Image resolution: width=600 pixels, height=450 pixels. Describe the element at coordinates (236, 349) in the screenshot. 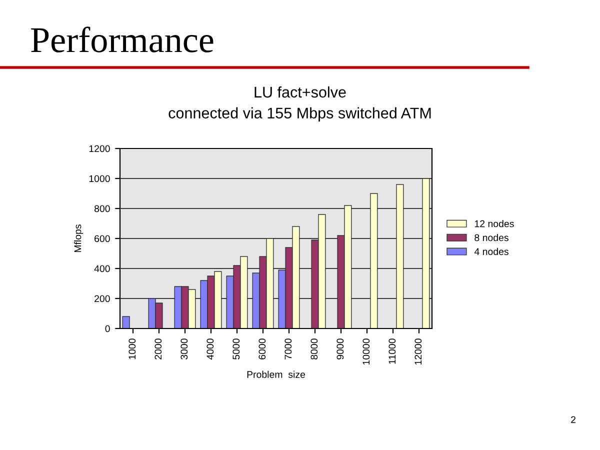

I see `x-tick-label: 5000` at that location.